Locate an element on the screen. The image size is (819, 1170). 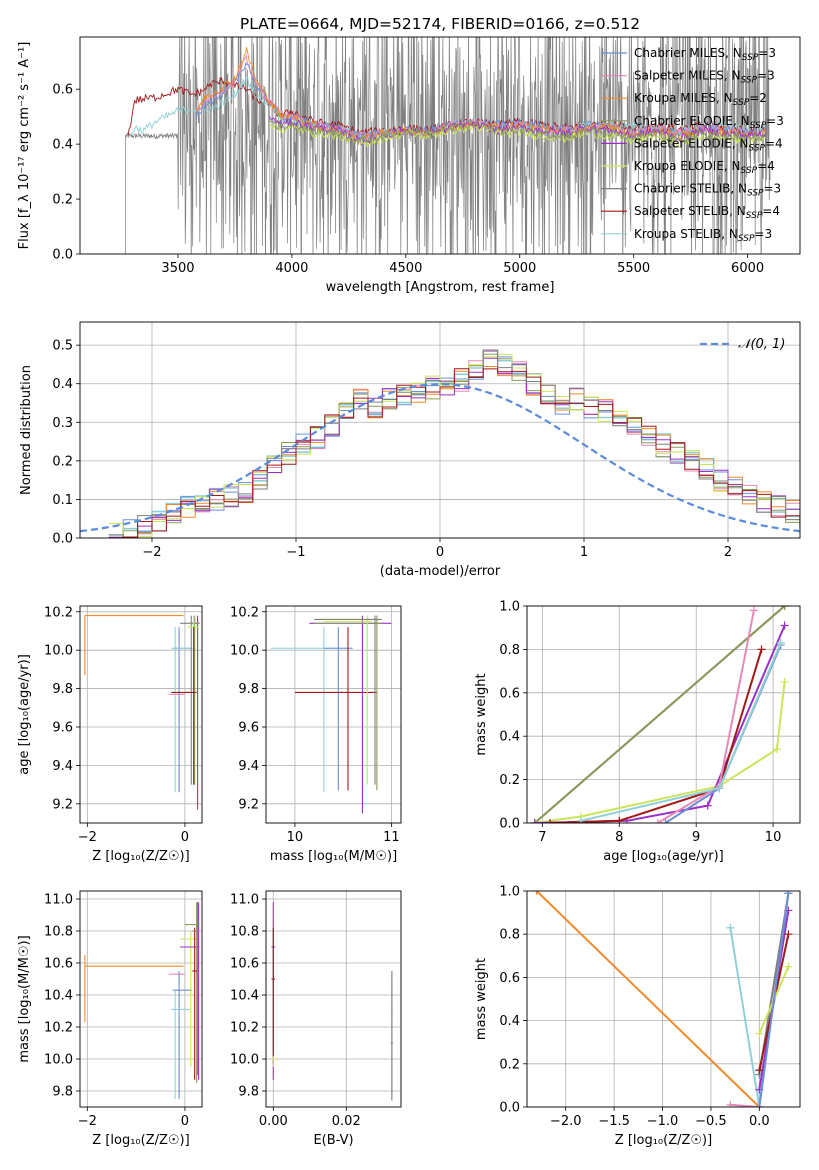
x-tick-label: 3500 is located at coordinates (177, 268).